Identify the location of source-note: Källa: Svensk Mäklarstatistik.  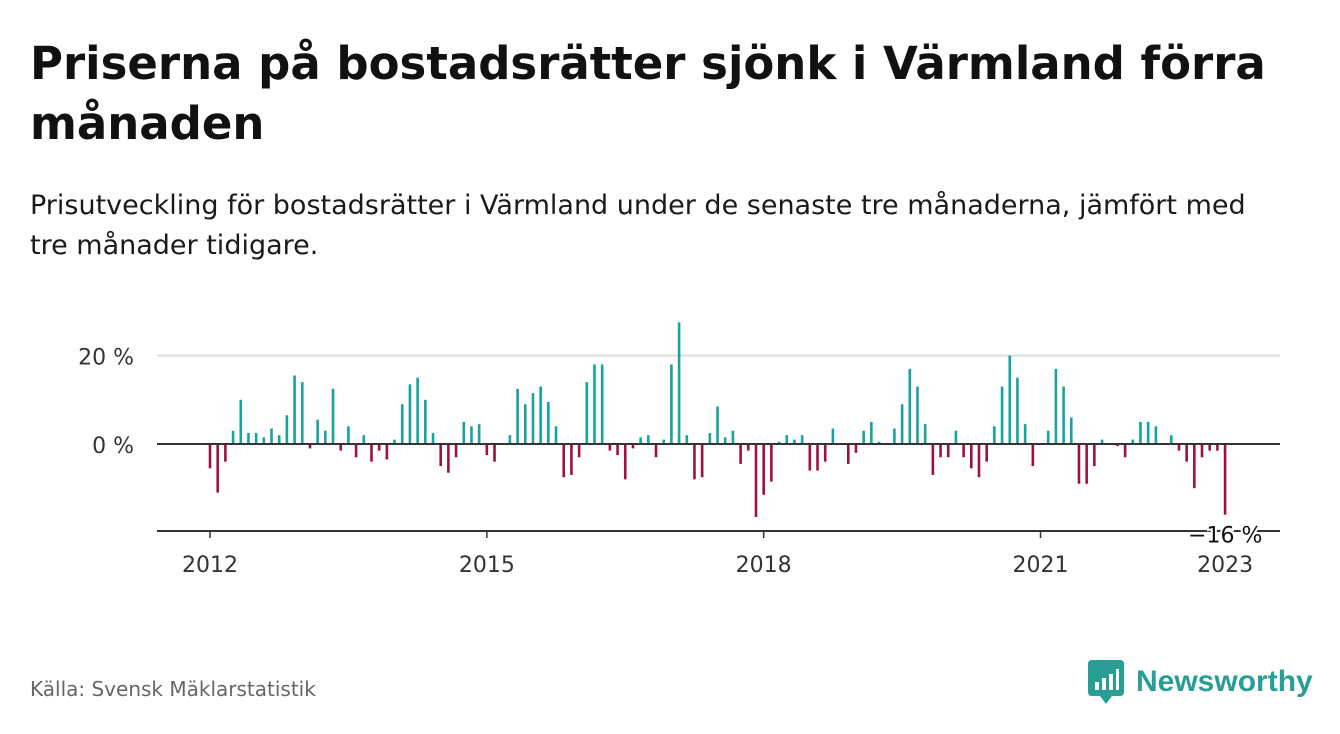
(173, 689).